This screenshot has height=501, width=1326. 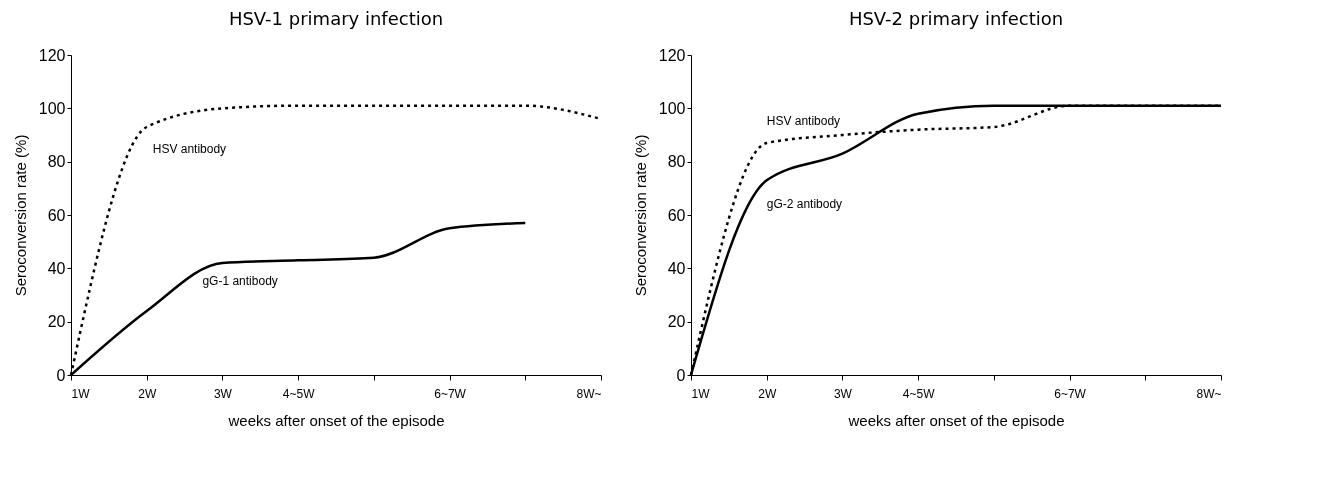 What do you see at coordinates (956, 18) in the screenshot?
I see `chart-title: HSV-2 primary infection` at bounding box center [956, 18].